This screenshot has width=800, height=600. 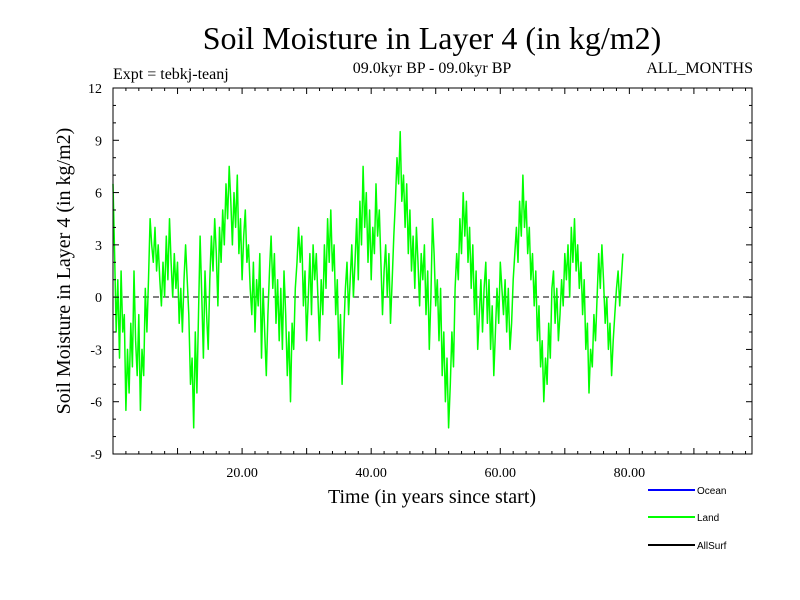 I want to click on legend-land-label: Land, so click(x=708, y=518).